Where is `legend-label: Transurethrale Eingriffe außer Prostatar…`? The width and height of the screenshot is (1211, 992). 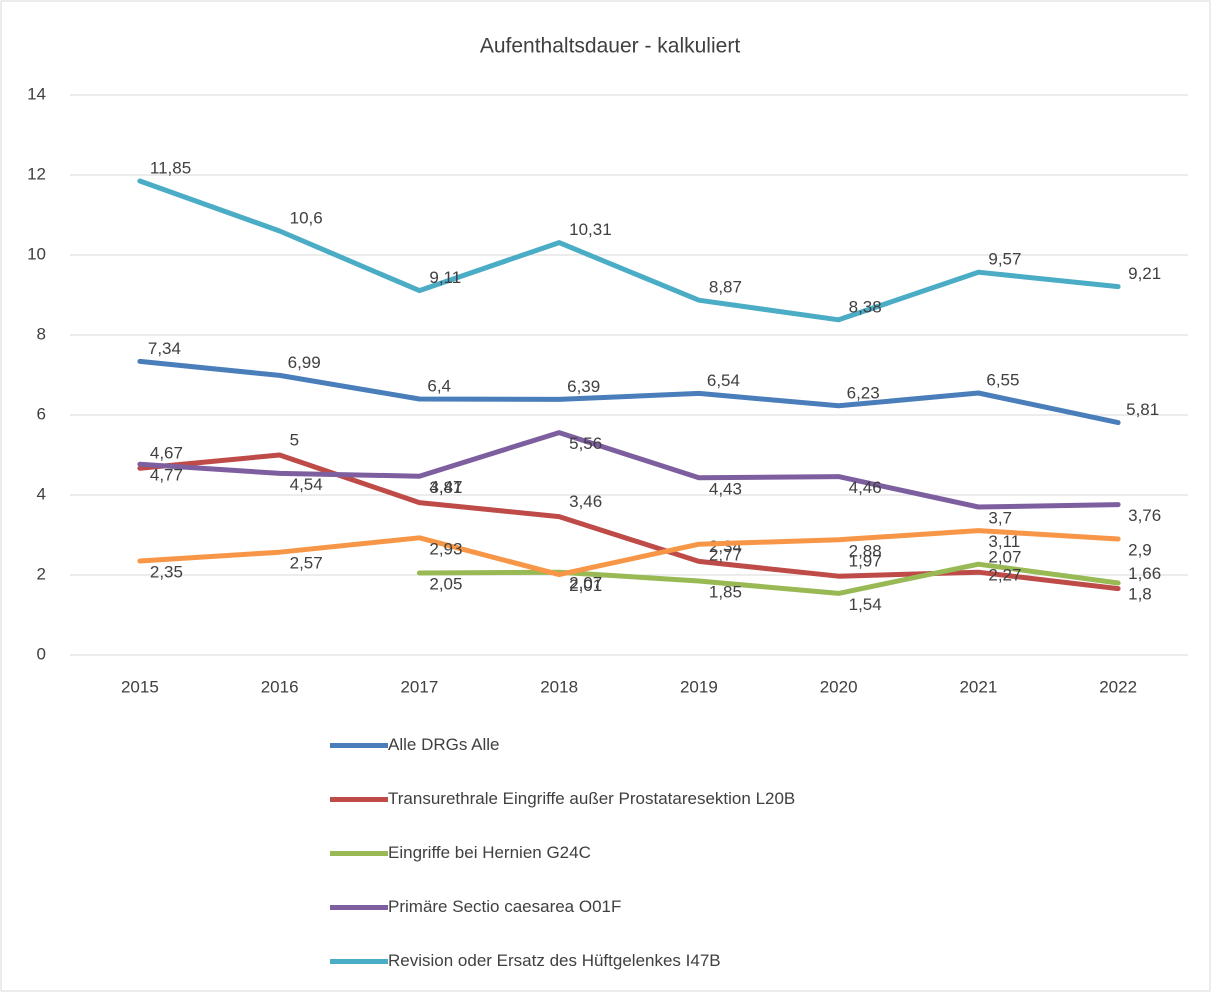 legend-label: Transurethrale Eingriffe außer Prostatar… is located at coordinates (592, 798).